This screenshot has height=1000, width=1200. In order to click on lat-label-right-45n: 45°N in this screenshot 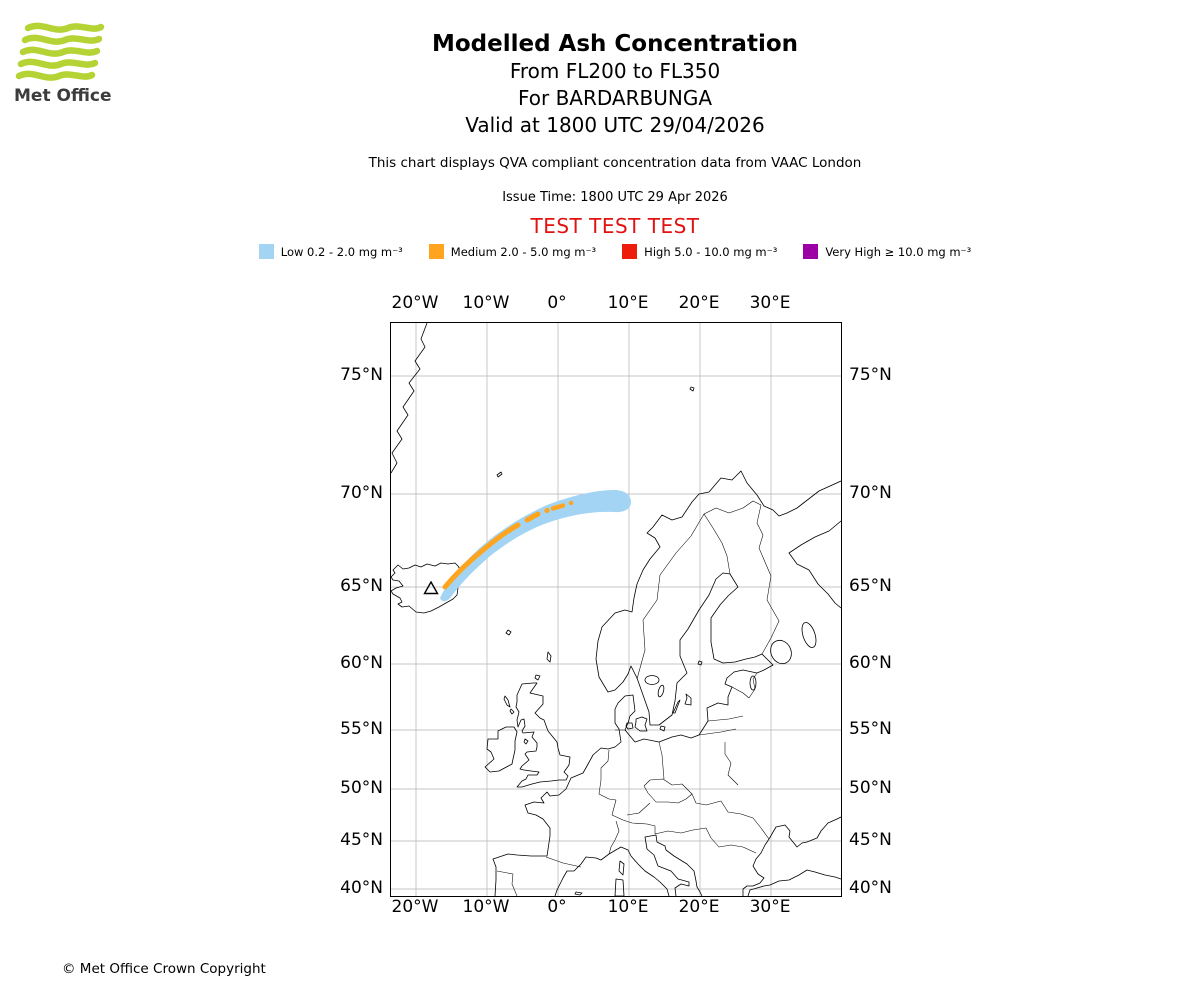, I will do `click(870, 840)`.